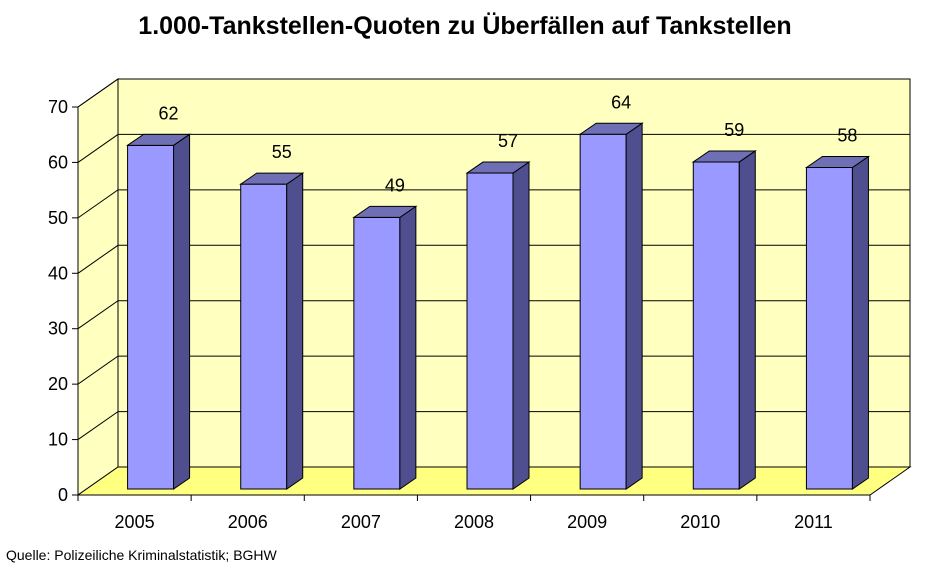 The image size is (930, 574). Describe the element at coordinates (58, 384) in the screenshot. I see `y-tick-label: 20` at that location.